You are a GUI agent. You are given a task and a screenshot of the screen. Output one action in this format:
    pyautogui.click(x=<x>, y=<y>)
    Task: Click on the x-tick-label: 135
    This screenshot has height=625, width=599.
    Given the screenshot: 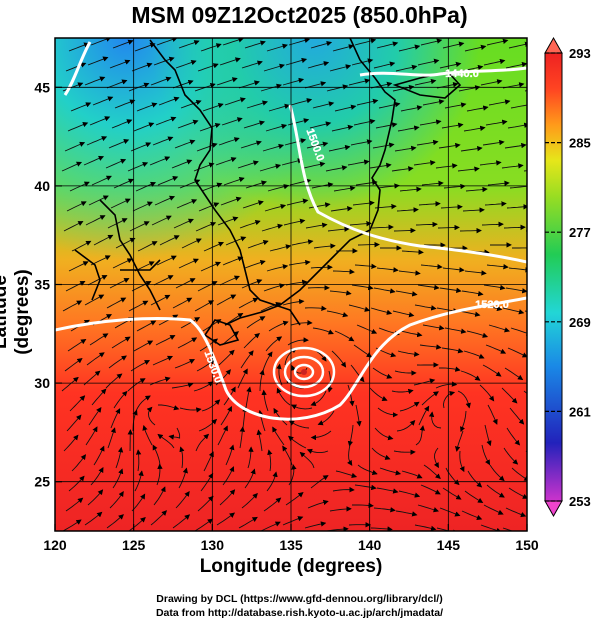 What is the action you would take?
    pyautogui.click(x=291, y=545)
    